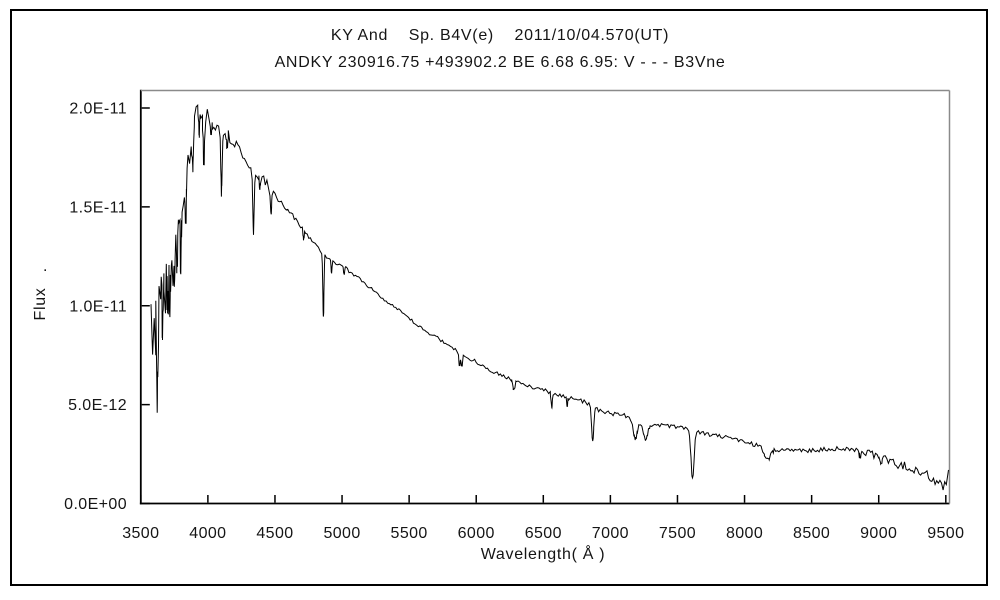  Describe the element at coordinates (543, 533) in the screenshot. I see `x-tick-label: 6500` at that location.